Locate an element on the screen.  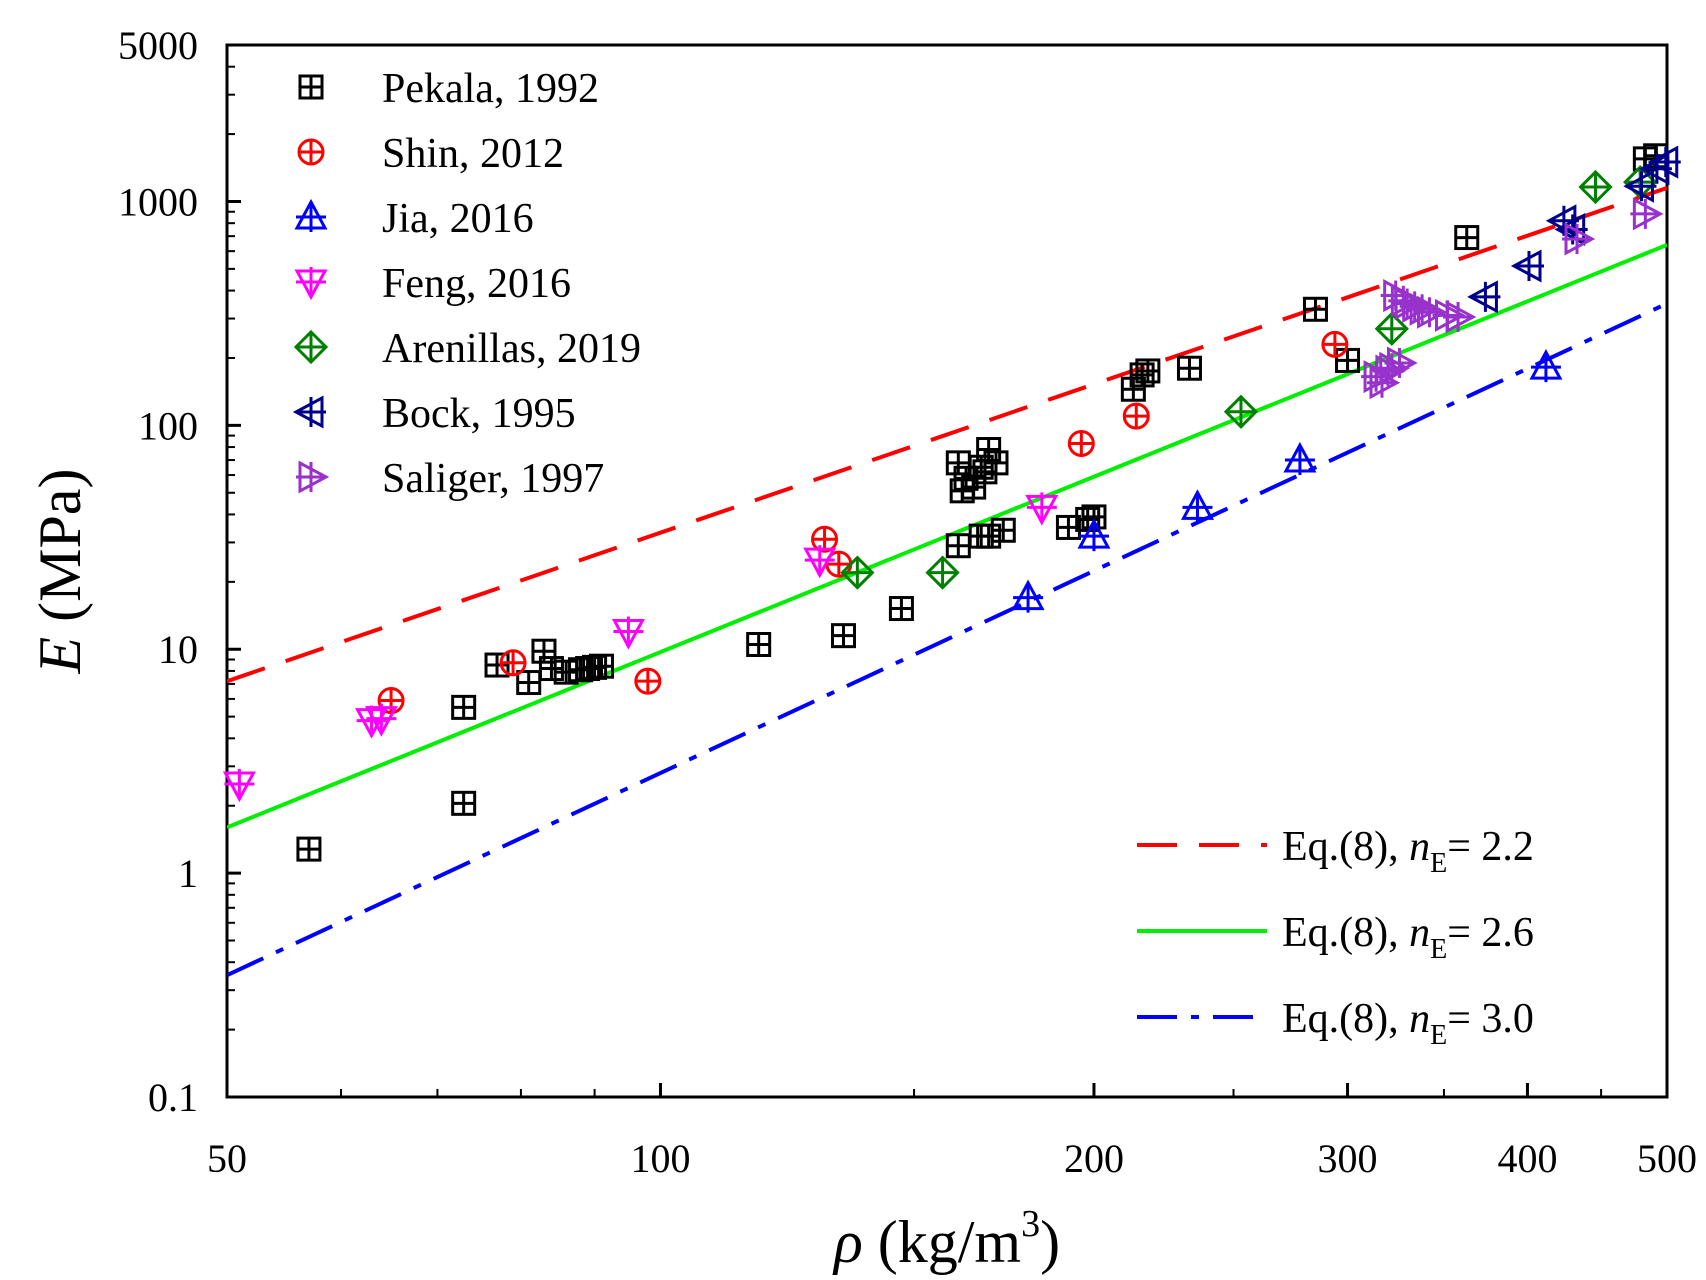
x-tick-label: 200 is located at coordinates (1094, 1158).